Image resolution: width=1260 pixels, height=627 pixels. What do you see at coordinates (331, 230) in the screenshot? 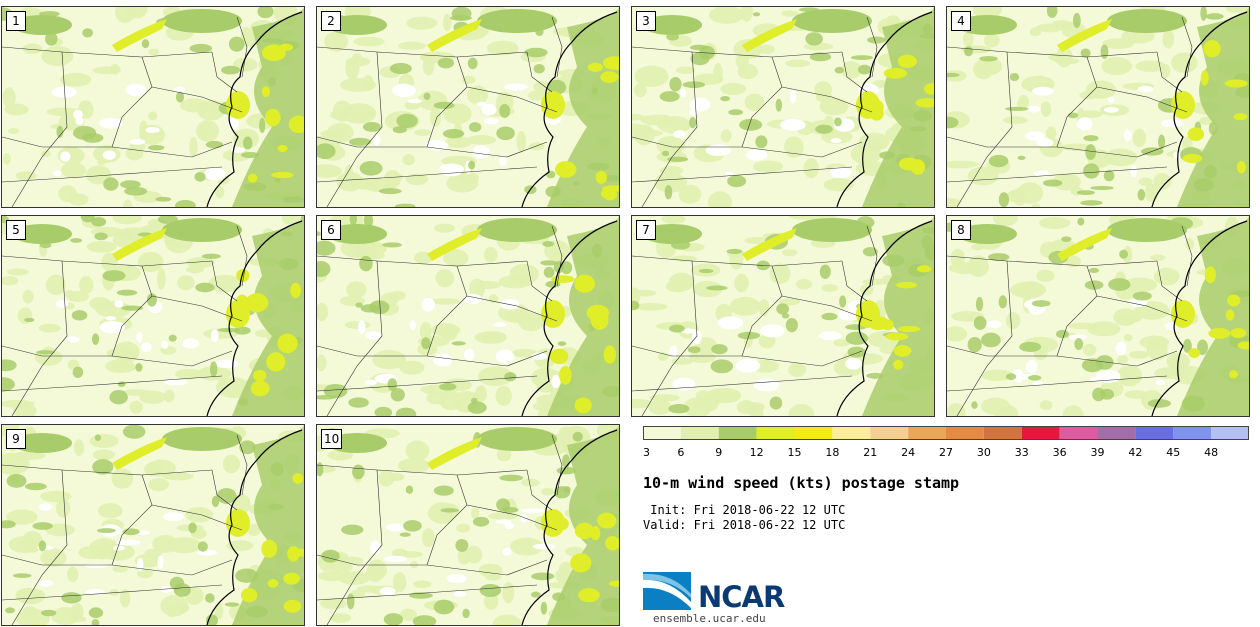
I see `member-number-label: 6` at bounding box center [331, 230].